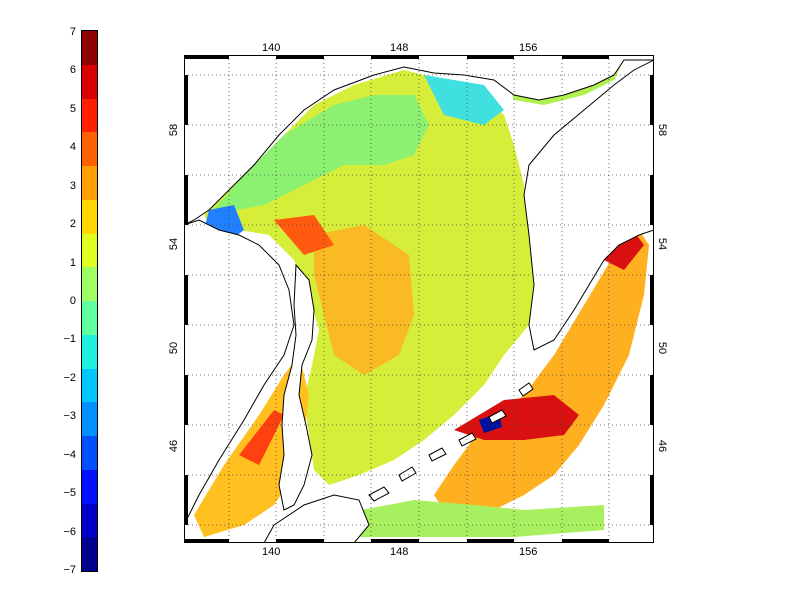 Image resolution: width=800 pixels, height=600 pixels. I want to click on lon-label-top-148: 148, so click(399, 48).